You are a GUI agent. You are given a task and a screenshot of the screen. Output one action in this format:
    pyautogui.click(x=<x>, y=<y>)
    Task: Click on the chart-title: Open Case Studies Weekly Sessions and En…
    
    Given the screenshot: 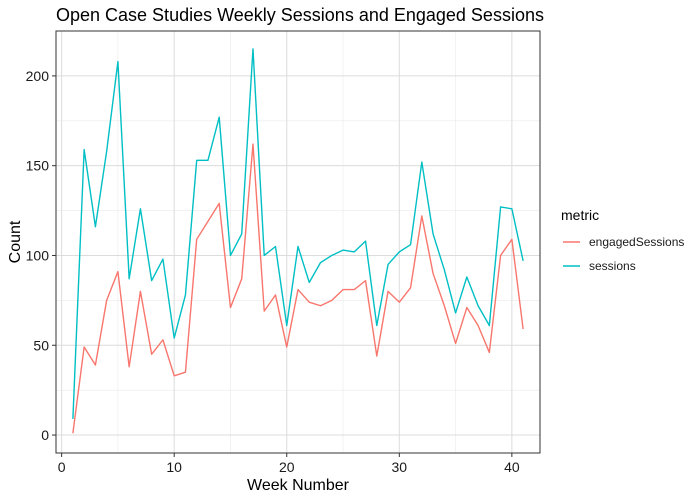 What is the action you would take?
    pyautogui.click(x=300, y=15)
    